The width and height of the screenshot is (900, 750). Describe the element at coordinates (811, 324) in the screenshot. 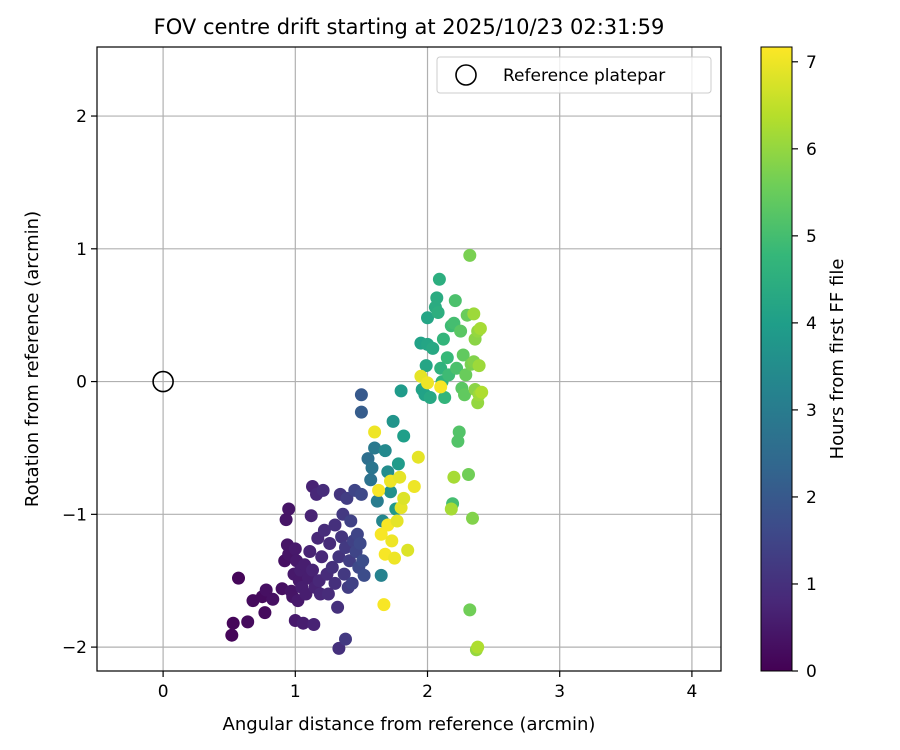

I see `colorbar-tick-label: 4` at that location.